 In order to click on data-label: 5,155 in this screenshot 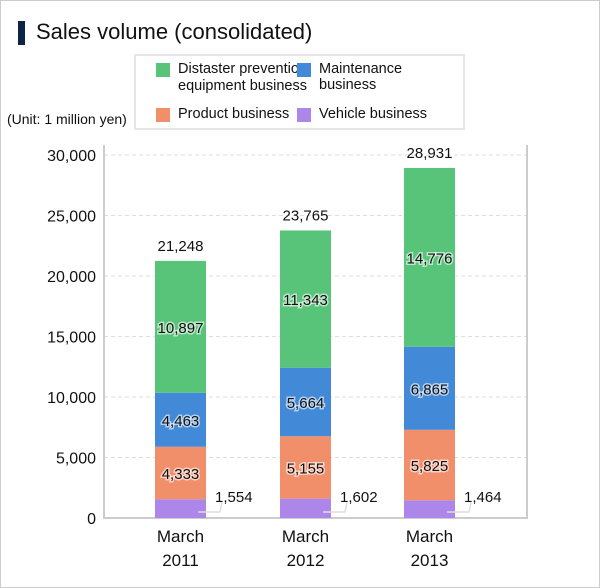, I will do `click(306, 468)`.